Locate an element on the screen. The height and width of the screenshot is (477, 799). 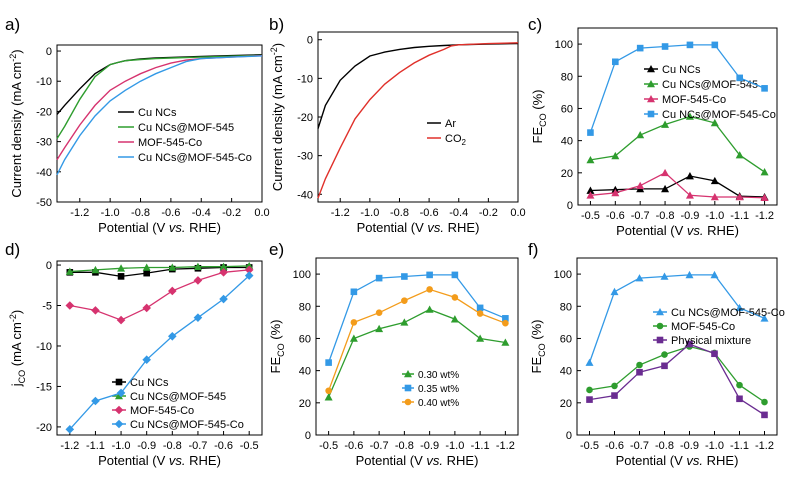
series-2: Cu NCs@MOF-545 is located at coordinates (677, 127).